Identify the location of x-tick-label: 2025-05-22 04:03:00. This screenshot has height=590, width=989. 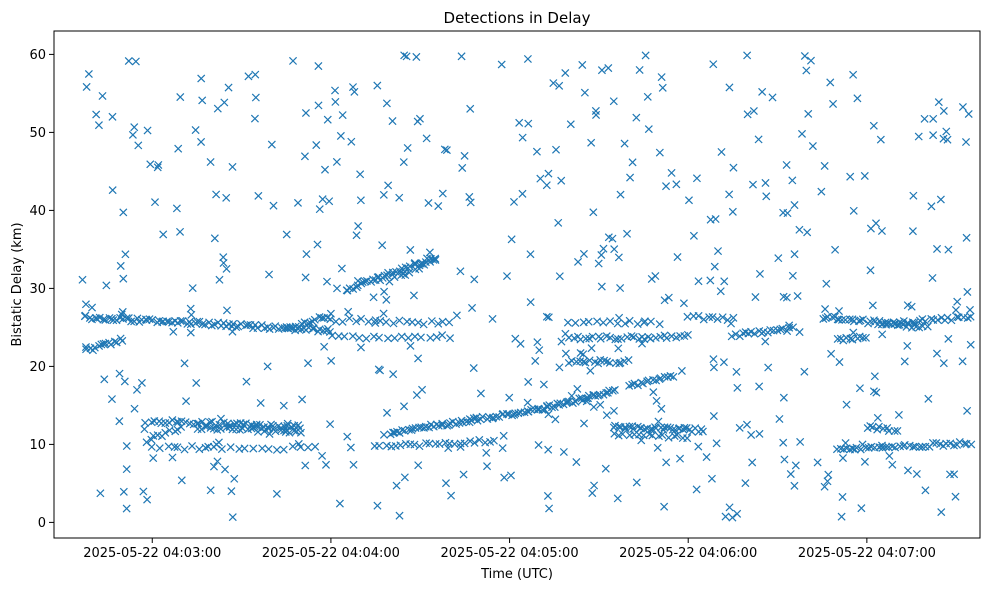
(152, 553).